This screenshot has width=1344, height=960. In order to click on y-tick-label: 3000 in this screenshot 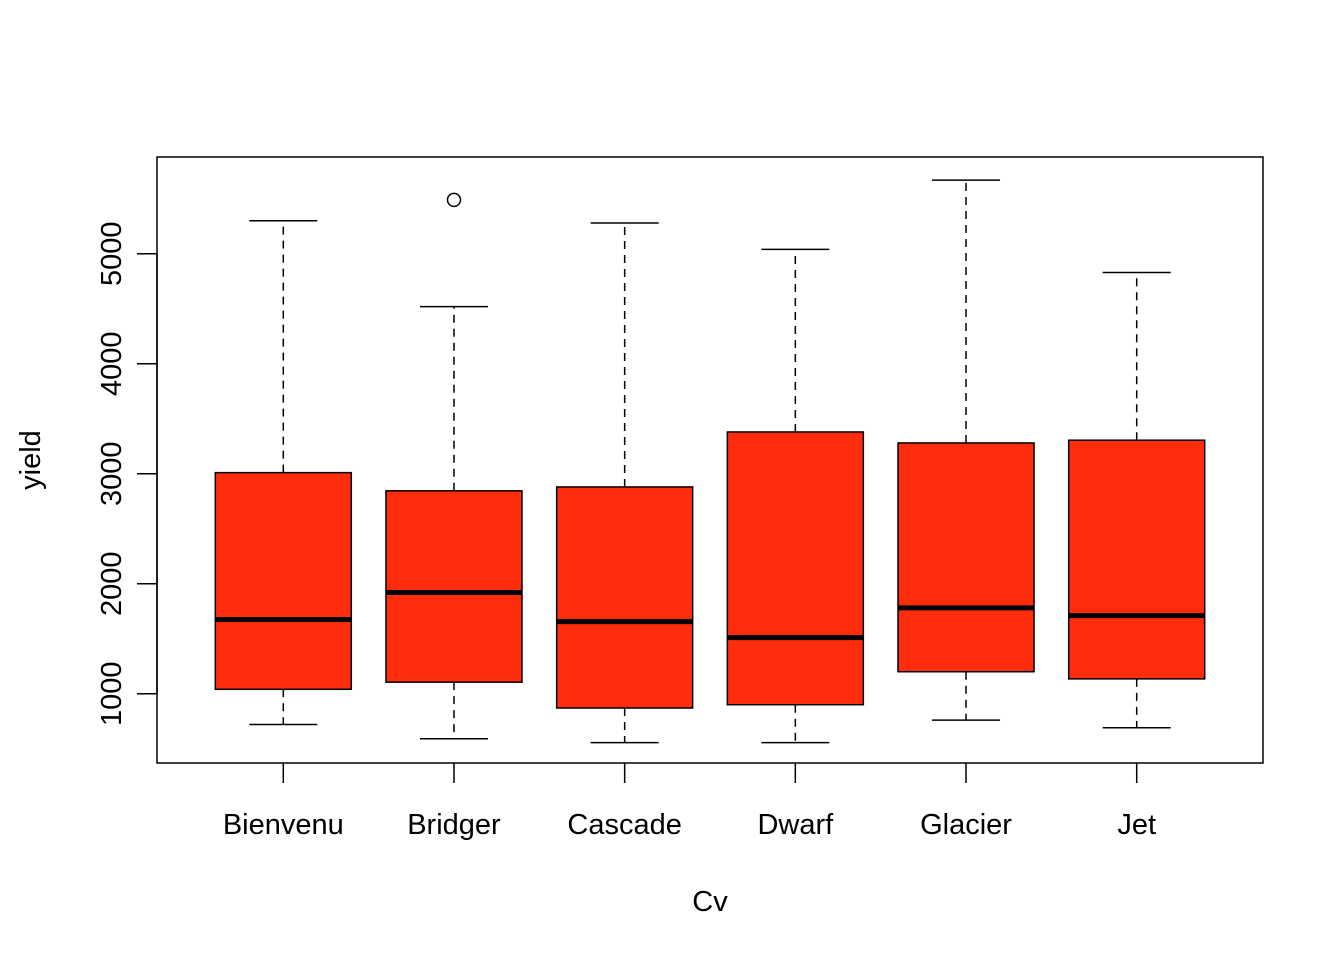, I will do `click(112, 473)`.